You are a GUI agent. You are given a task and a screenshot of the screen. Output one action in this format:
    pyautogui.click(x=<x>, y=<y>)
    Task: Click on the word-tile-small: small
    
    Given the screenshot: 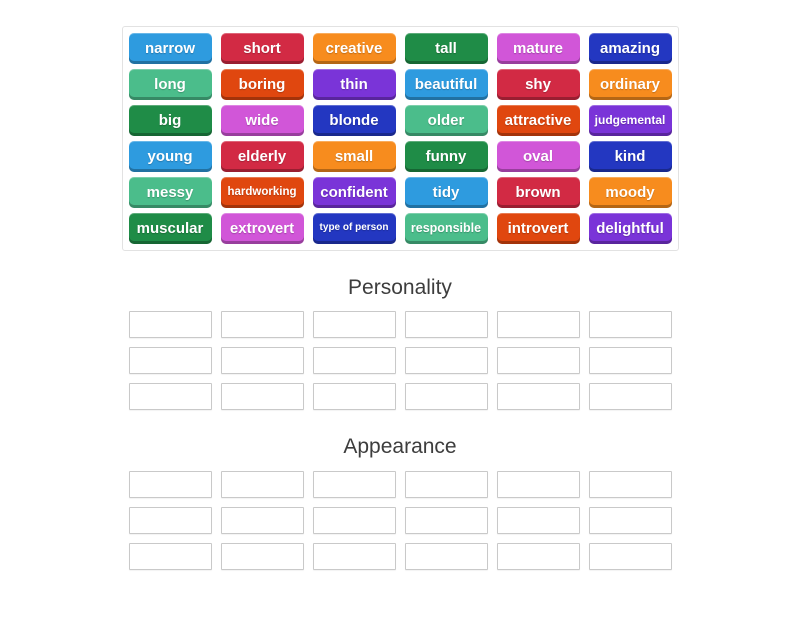 What is the action you would take?
    pyautogui.click(x=354, y=156)
    